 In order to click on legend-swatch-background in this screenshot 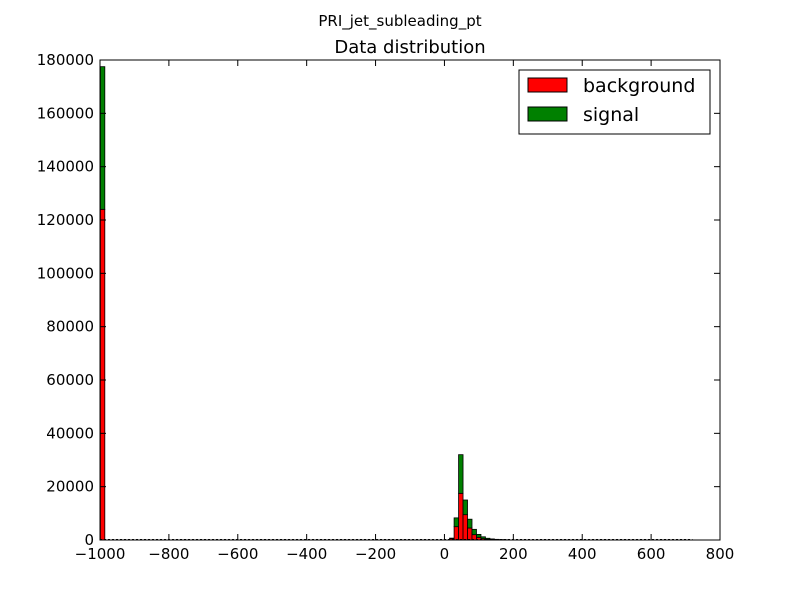, I will do `click(547, 85)`.